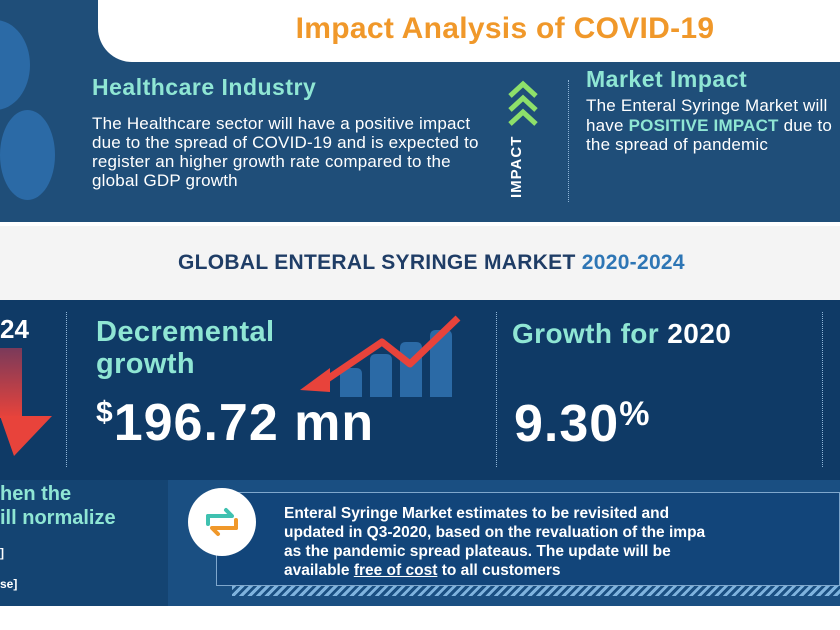 This screenshot has height=630, width=840. What do you see at coordinates (105, 412) in the screenshot?
I see `currency-symbol: $` at bounding box center [105, 412].